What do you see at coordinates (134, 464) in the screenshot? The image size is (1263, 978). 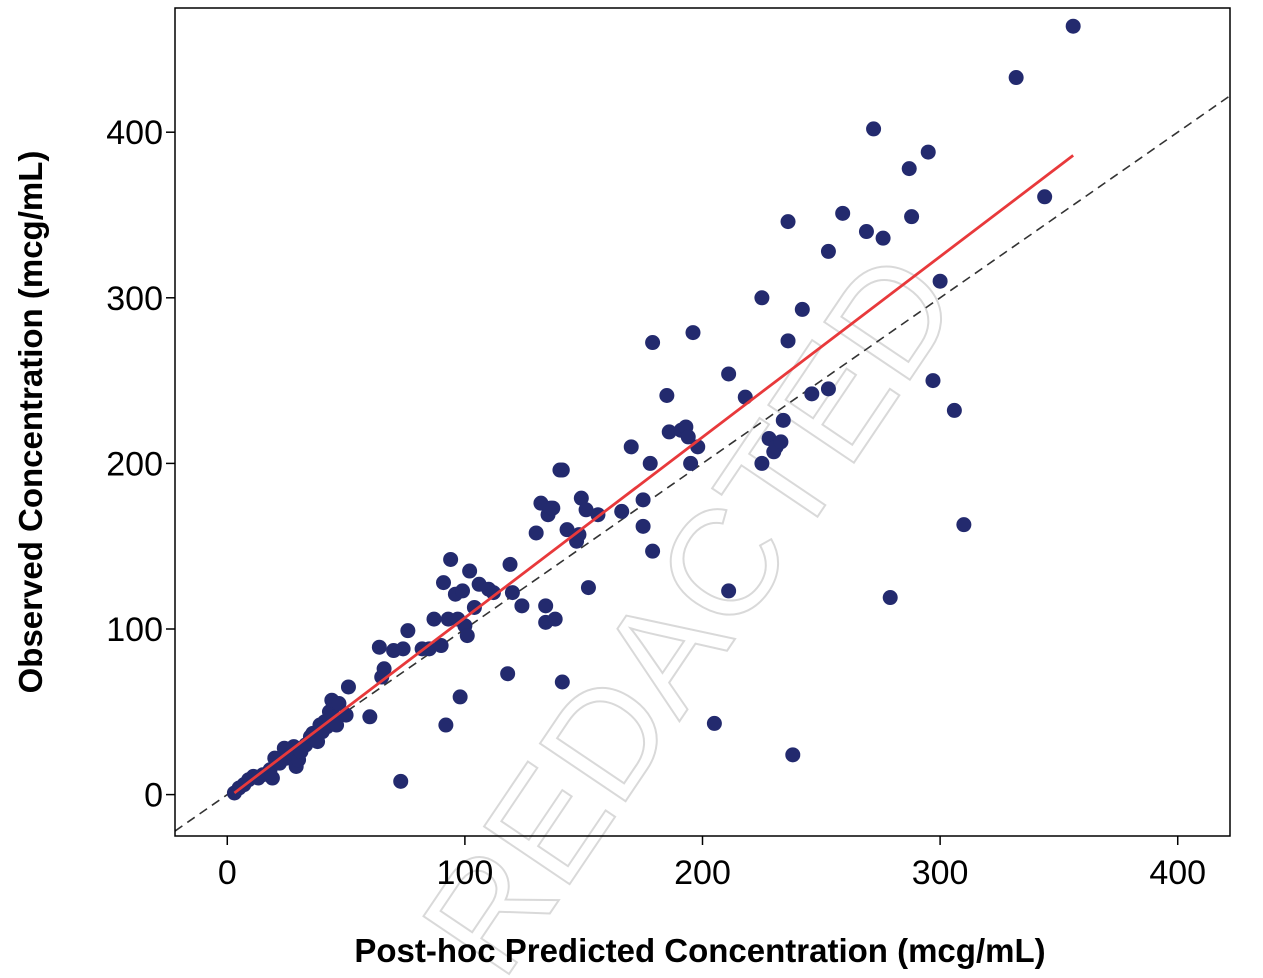 I see `y-tick-label: 200` at bounding box center [134, 464].